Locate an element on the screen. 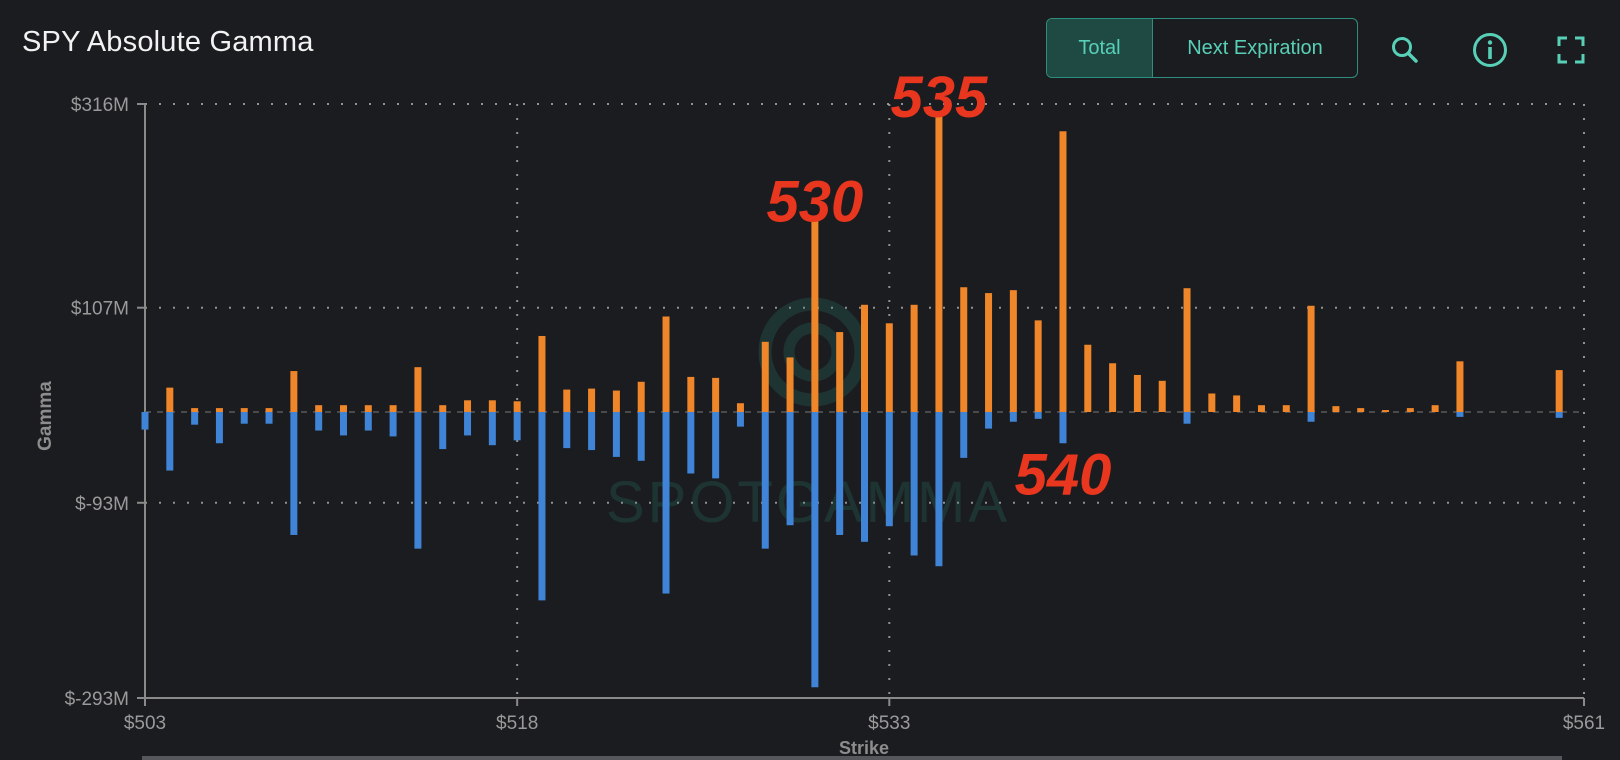  zoom-button is located at coordinates (1405, 50).